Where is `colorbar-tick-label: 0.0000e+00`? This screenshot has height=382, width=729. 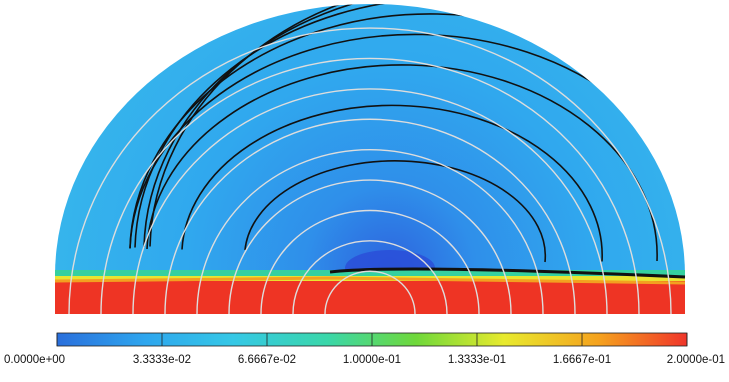 colorbar-tick-label: 0.0000e+00 is located at coordinates (34, 360).